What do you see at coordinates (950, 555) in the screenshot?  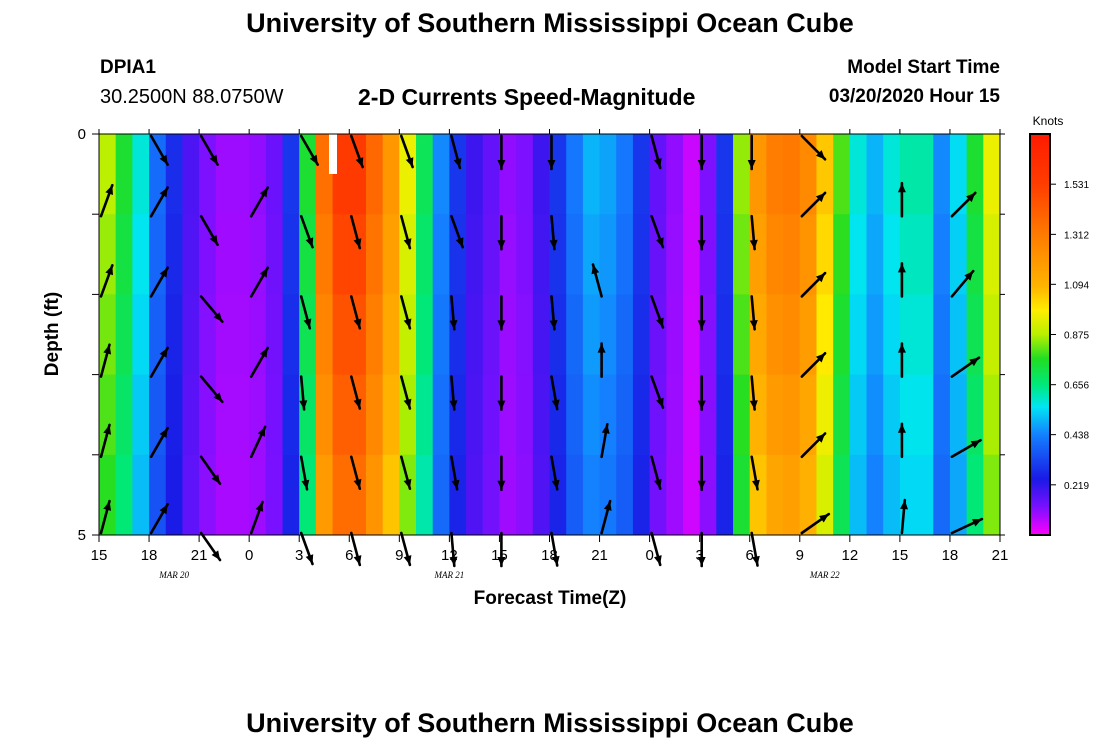 I see `x-tick-label: 18` at bounding box center [950, 555].